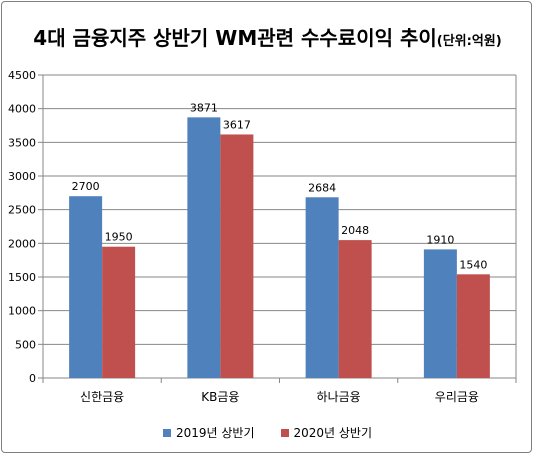 The height and width of the screenshot is (456, 535). Describe the element at coordinates (284, 432) in the screenshot. I see `legend-swatch-2020` at that location.